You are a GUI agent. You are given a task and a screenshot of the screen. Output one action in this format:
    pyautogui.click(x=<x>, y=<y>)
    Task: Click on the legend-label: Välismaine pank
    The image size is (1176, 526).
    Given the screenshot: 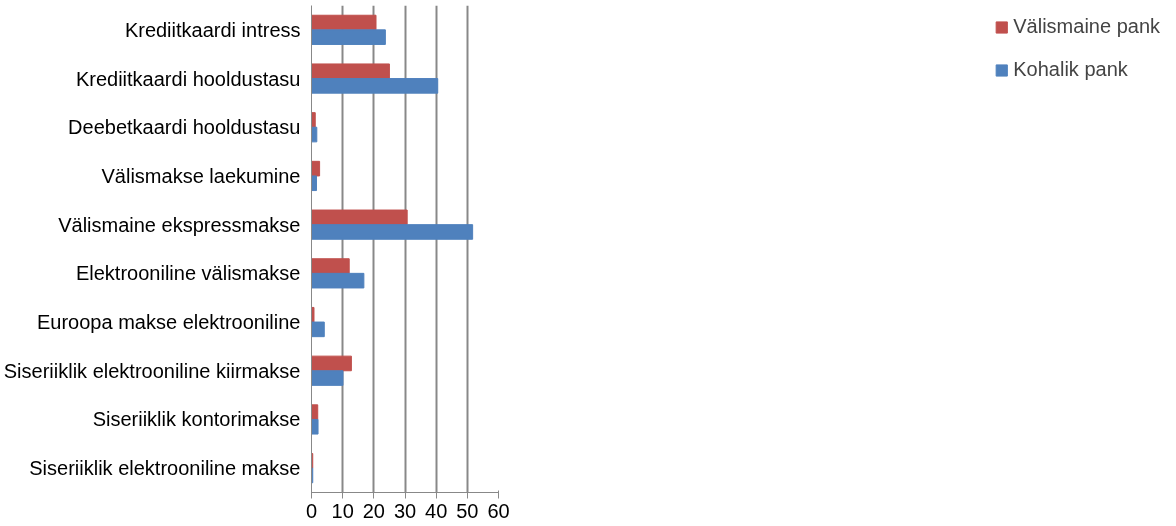 What is the action you would take?
    pyautogui.click(x=1086, y=26)
    